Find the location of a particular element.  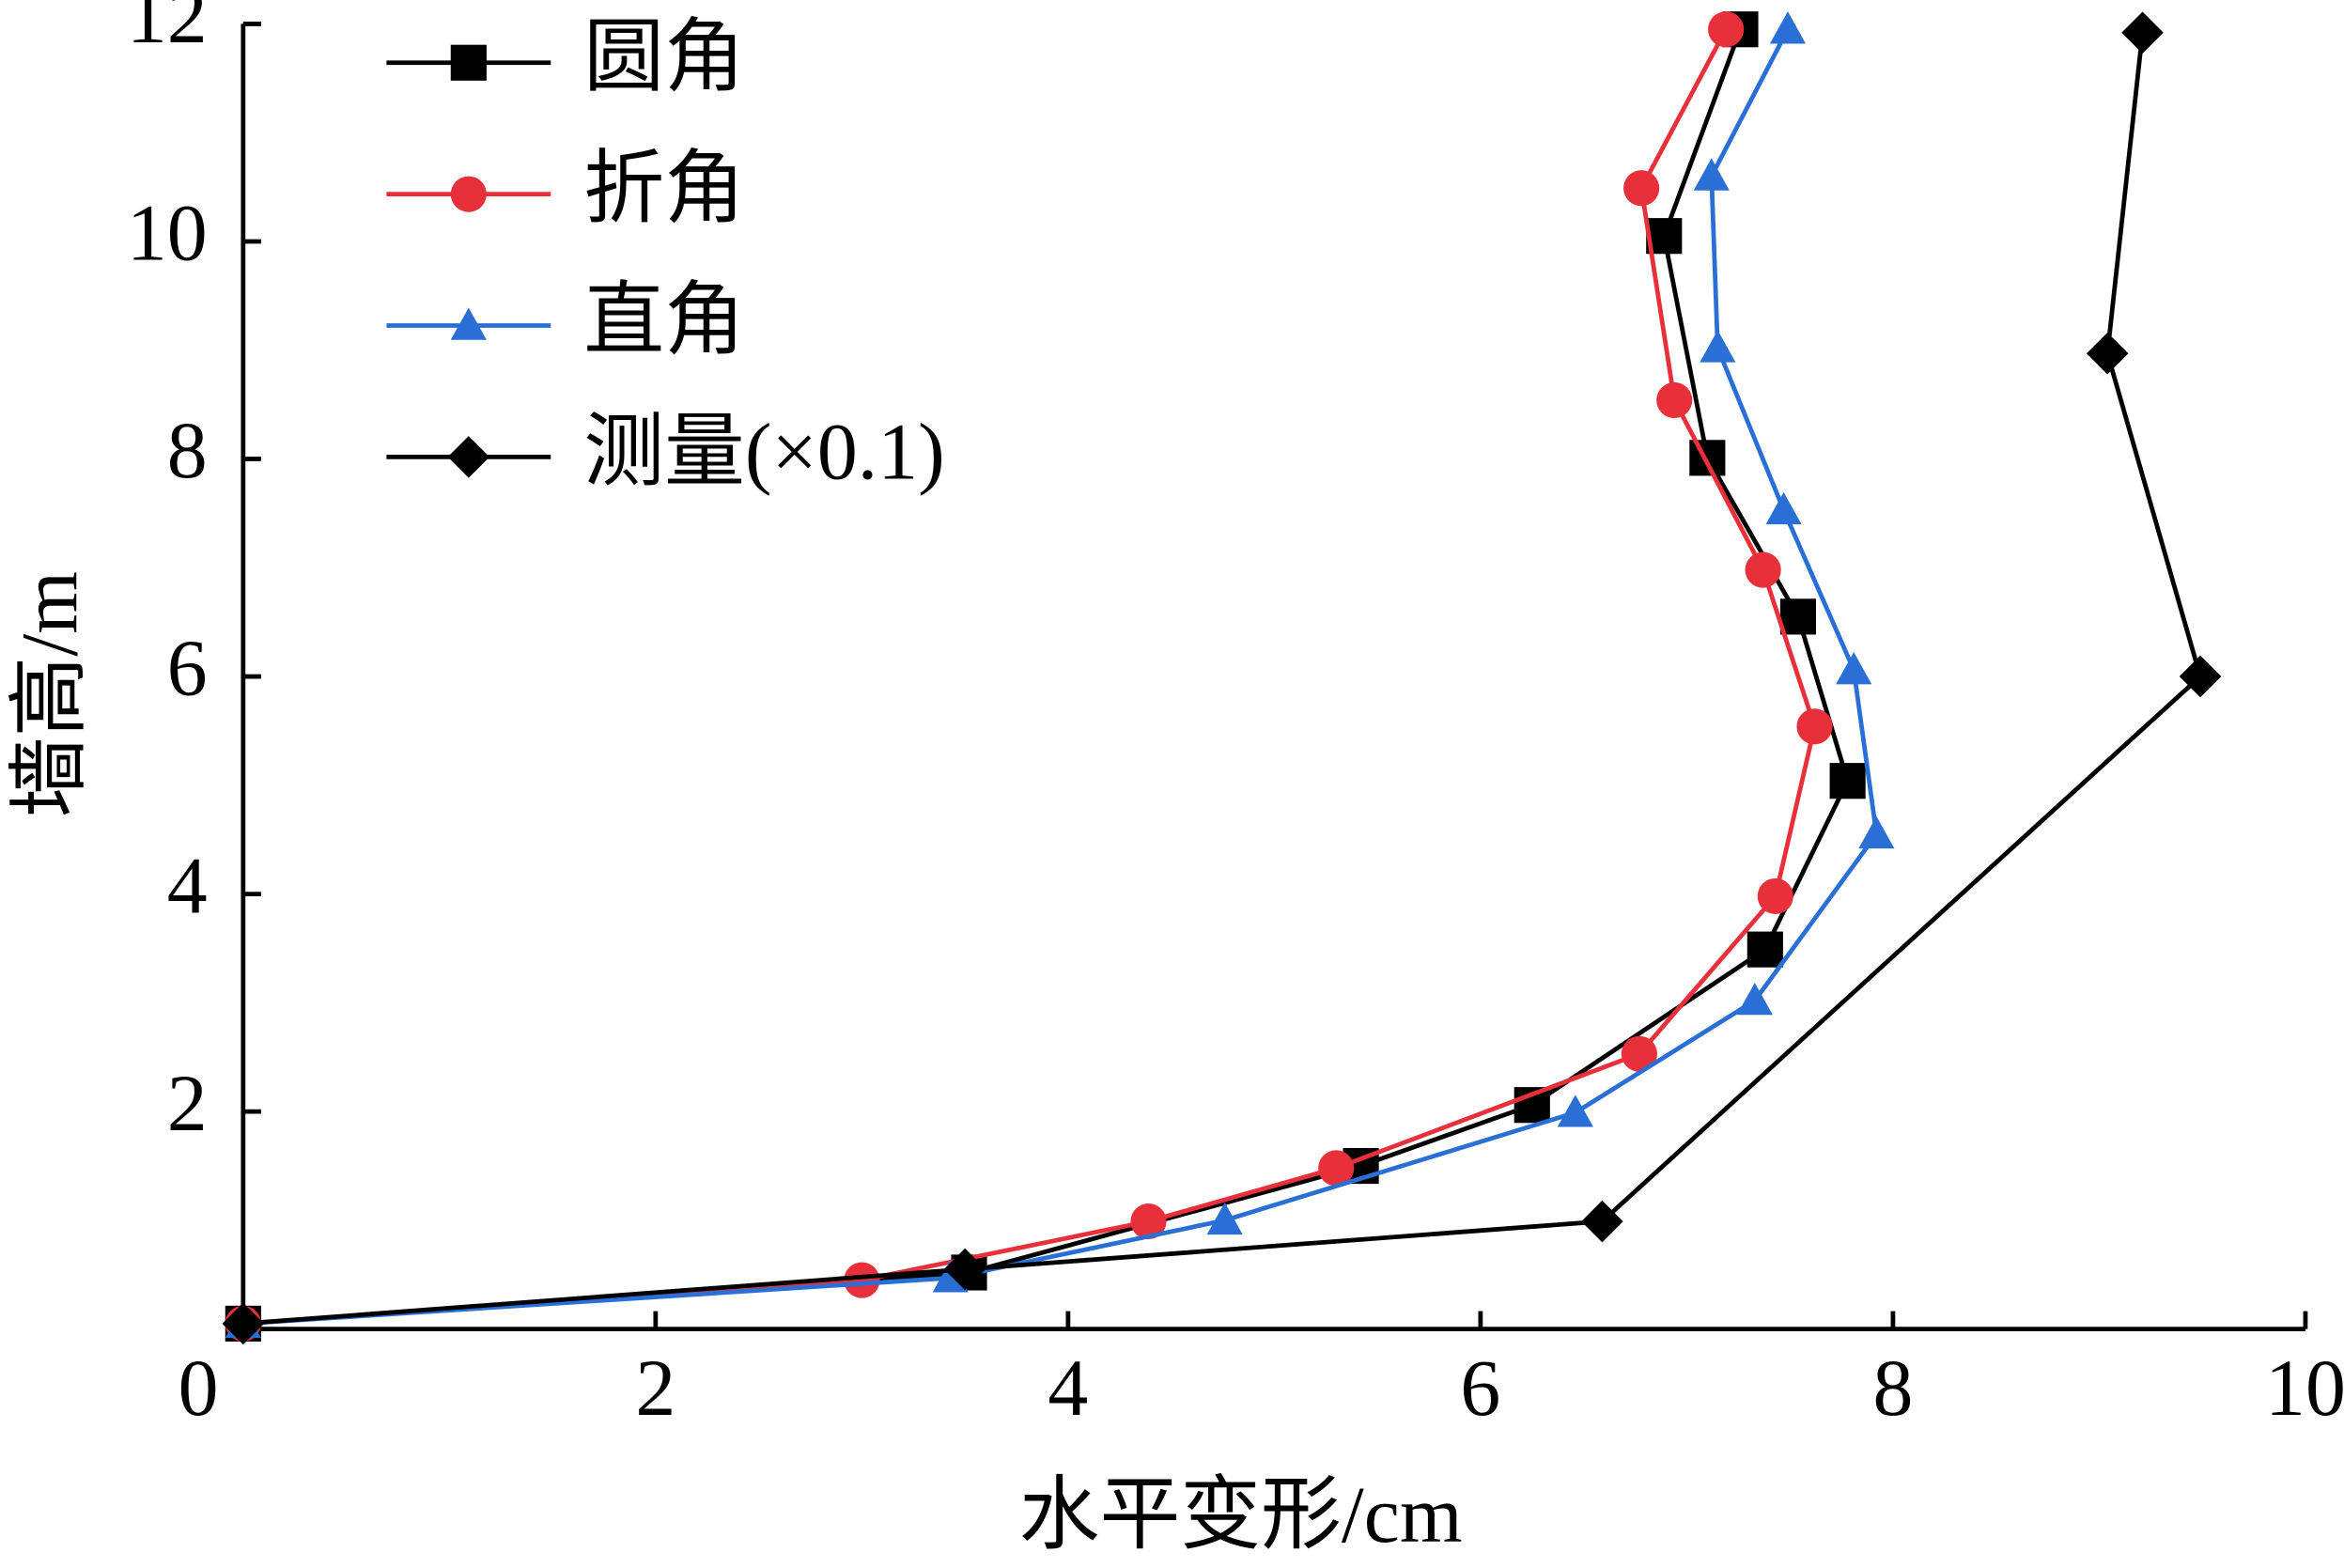

y-tick-label: 2 is located at coordinates (187, 1103).